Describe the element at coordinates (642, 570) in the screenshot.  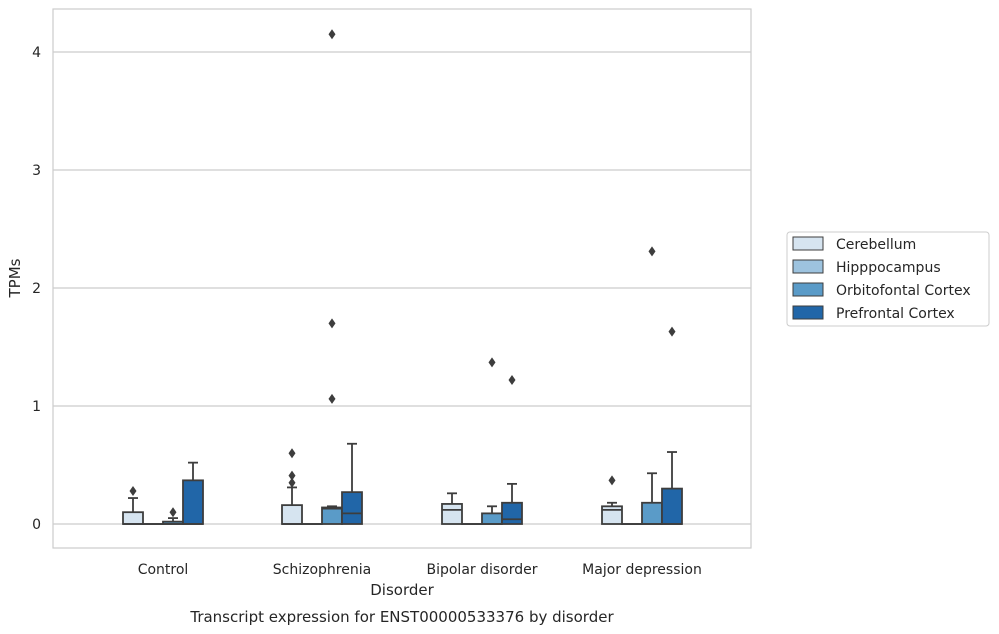
I see `x-tick-label: Major depression` at that location.